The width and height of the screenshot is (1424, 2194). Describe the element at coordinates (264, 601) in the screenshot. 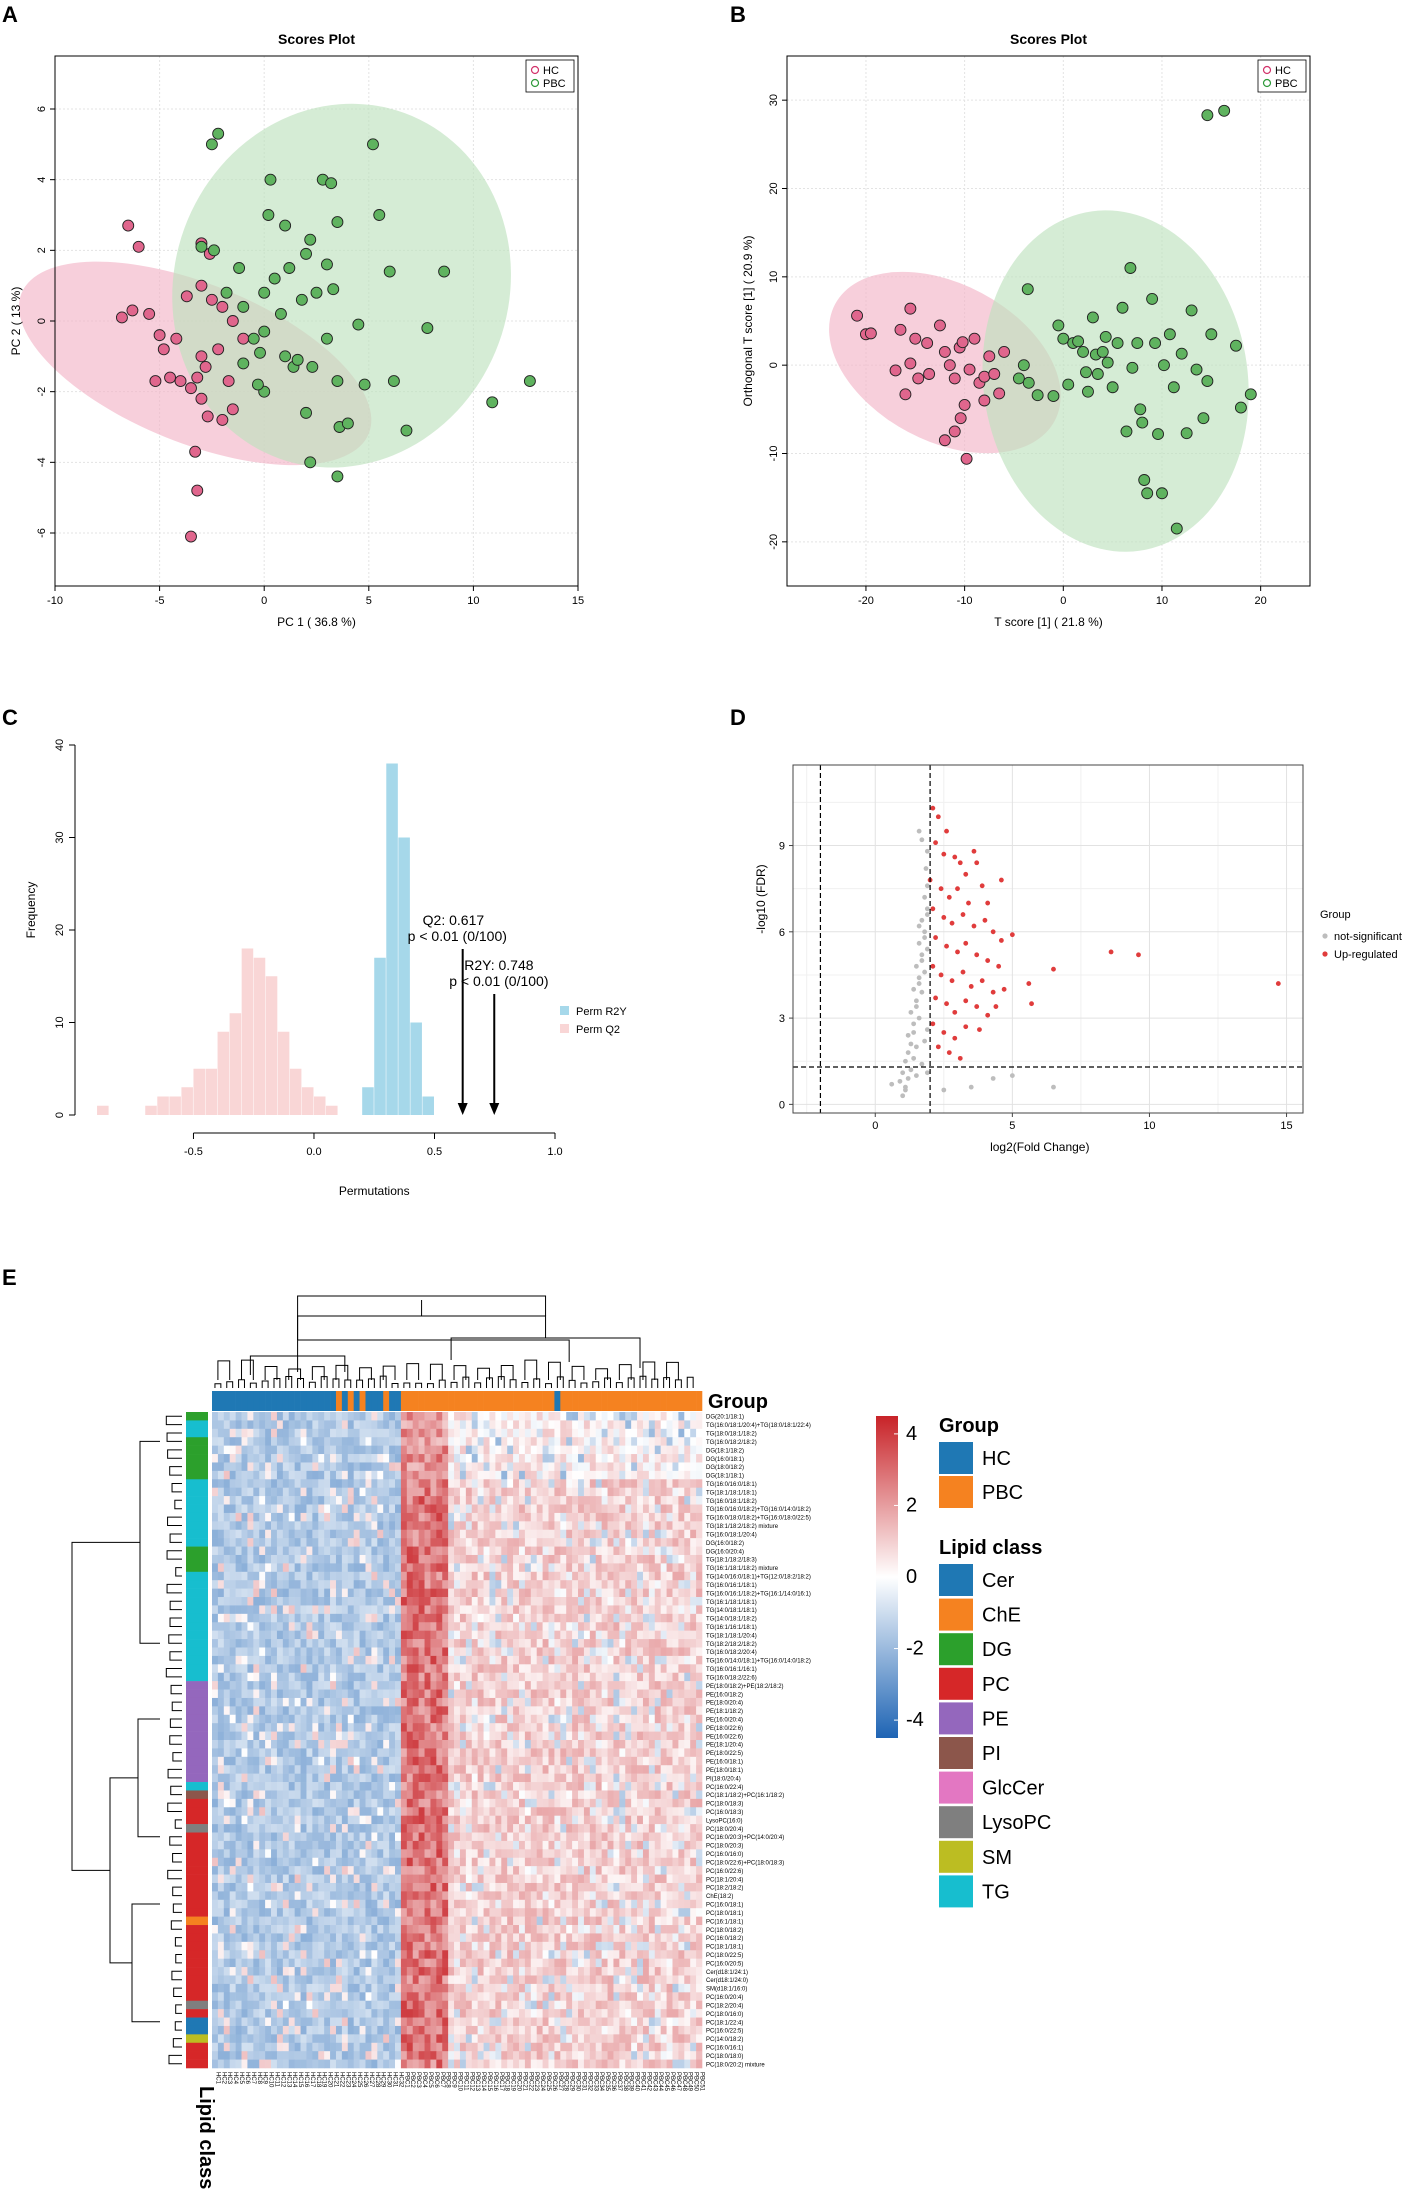

I see `x-tick-label: 0` at that location.